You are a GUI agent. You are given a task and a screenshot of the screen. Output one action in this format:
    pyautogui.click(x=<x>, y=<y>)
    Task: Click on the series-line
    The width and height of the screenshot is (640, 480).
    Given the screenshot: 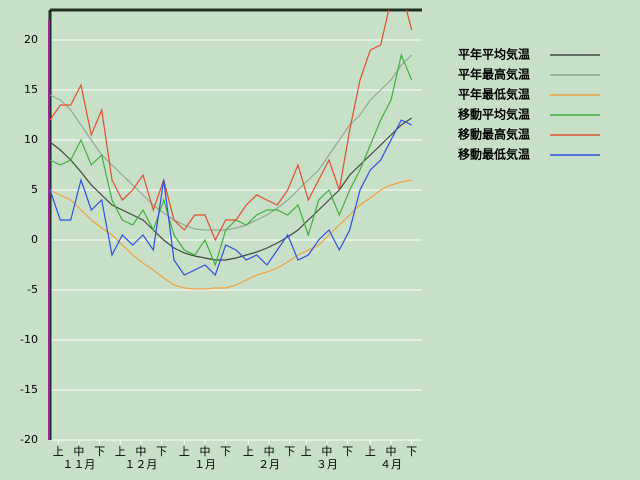 What is the action you would take?
    pyautogui.click(x=231, y=234)
    